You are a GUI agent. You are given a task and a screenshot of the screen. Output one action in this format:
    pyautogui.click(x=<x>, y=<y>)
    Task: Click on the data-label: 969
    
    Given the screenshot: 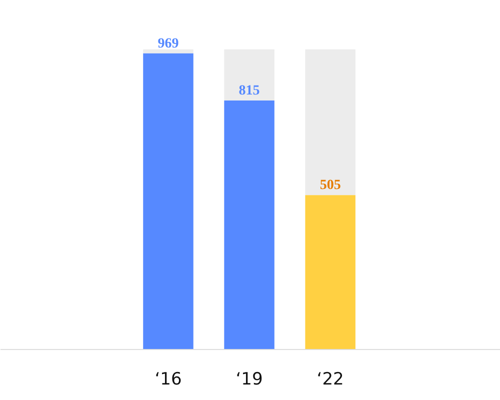 What is the action you would take?
    pyautogui.click(x=168, y=44)
    